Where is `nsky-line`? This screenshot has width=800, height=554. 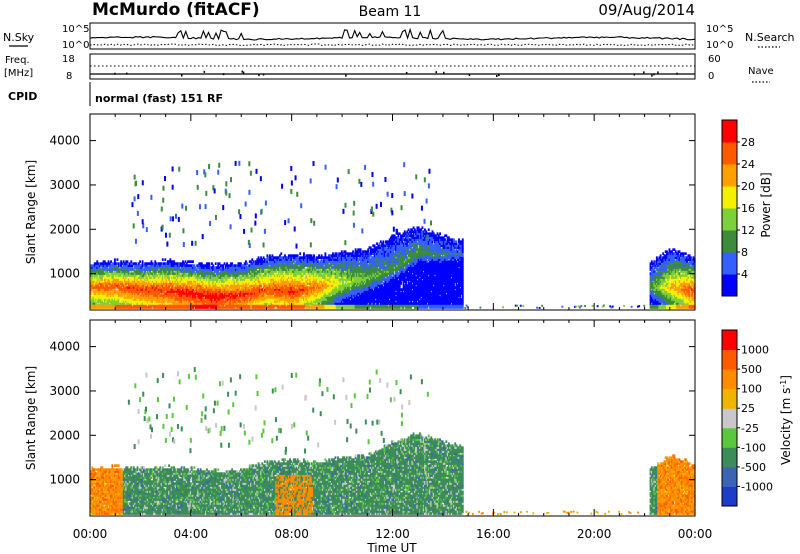 nsky-line is located at coordinates (392, 34).